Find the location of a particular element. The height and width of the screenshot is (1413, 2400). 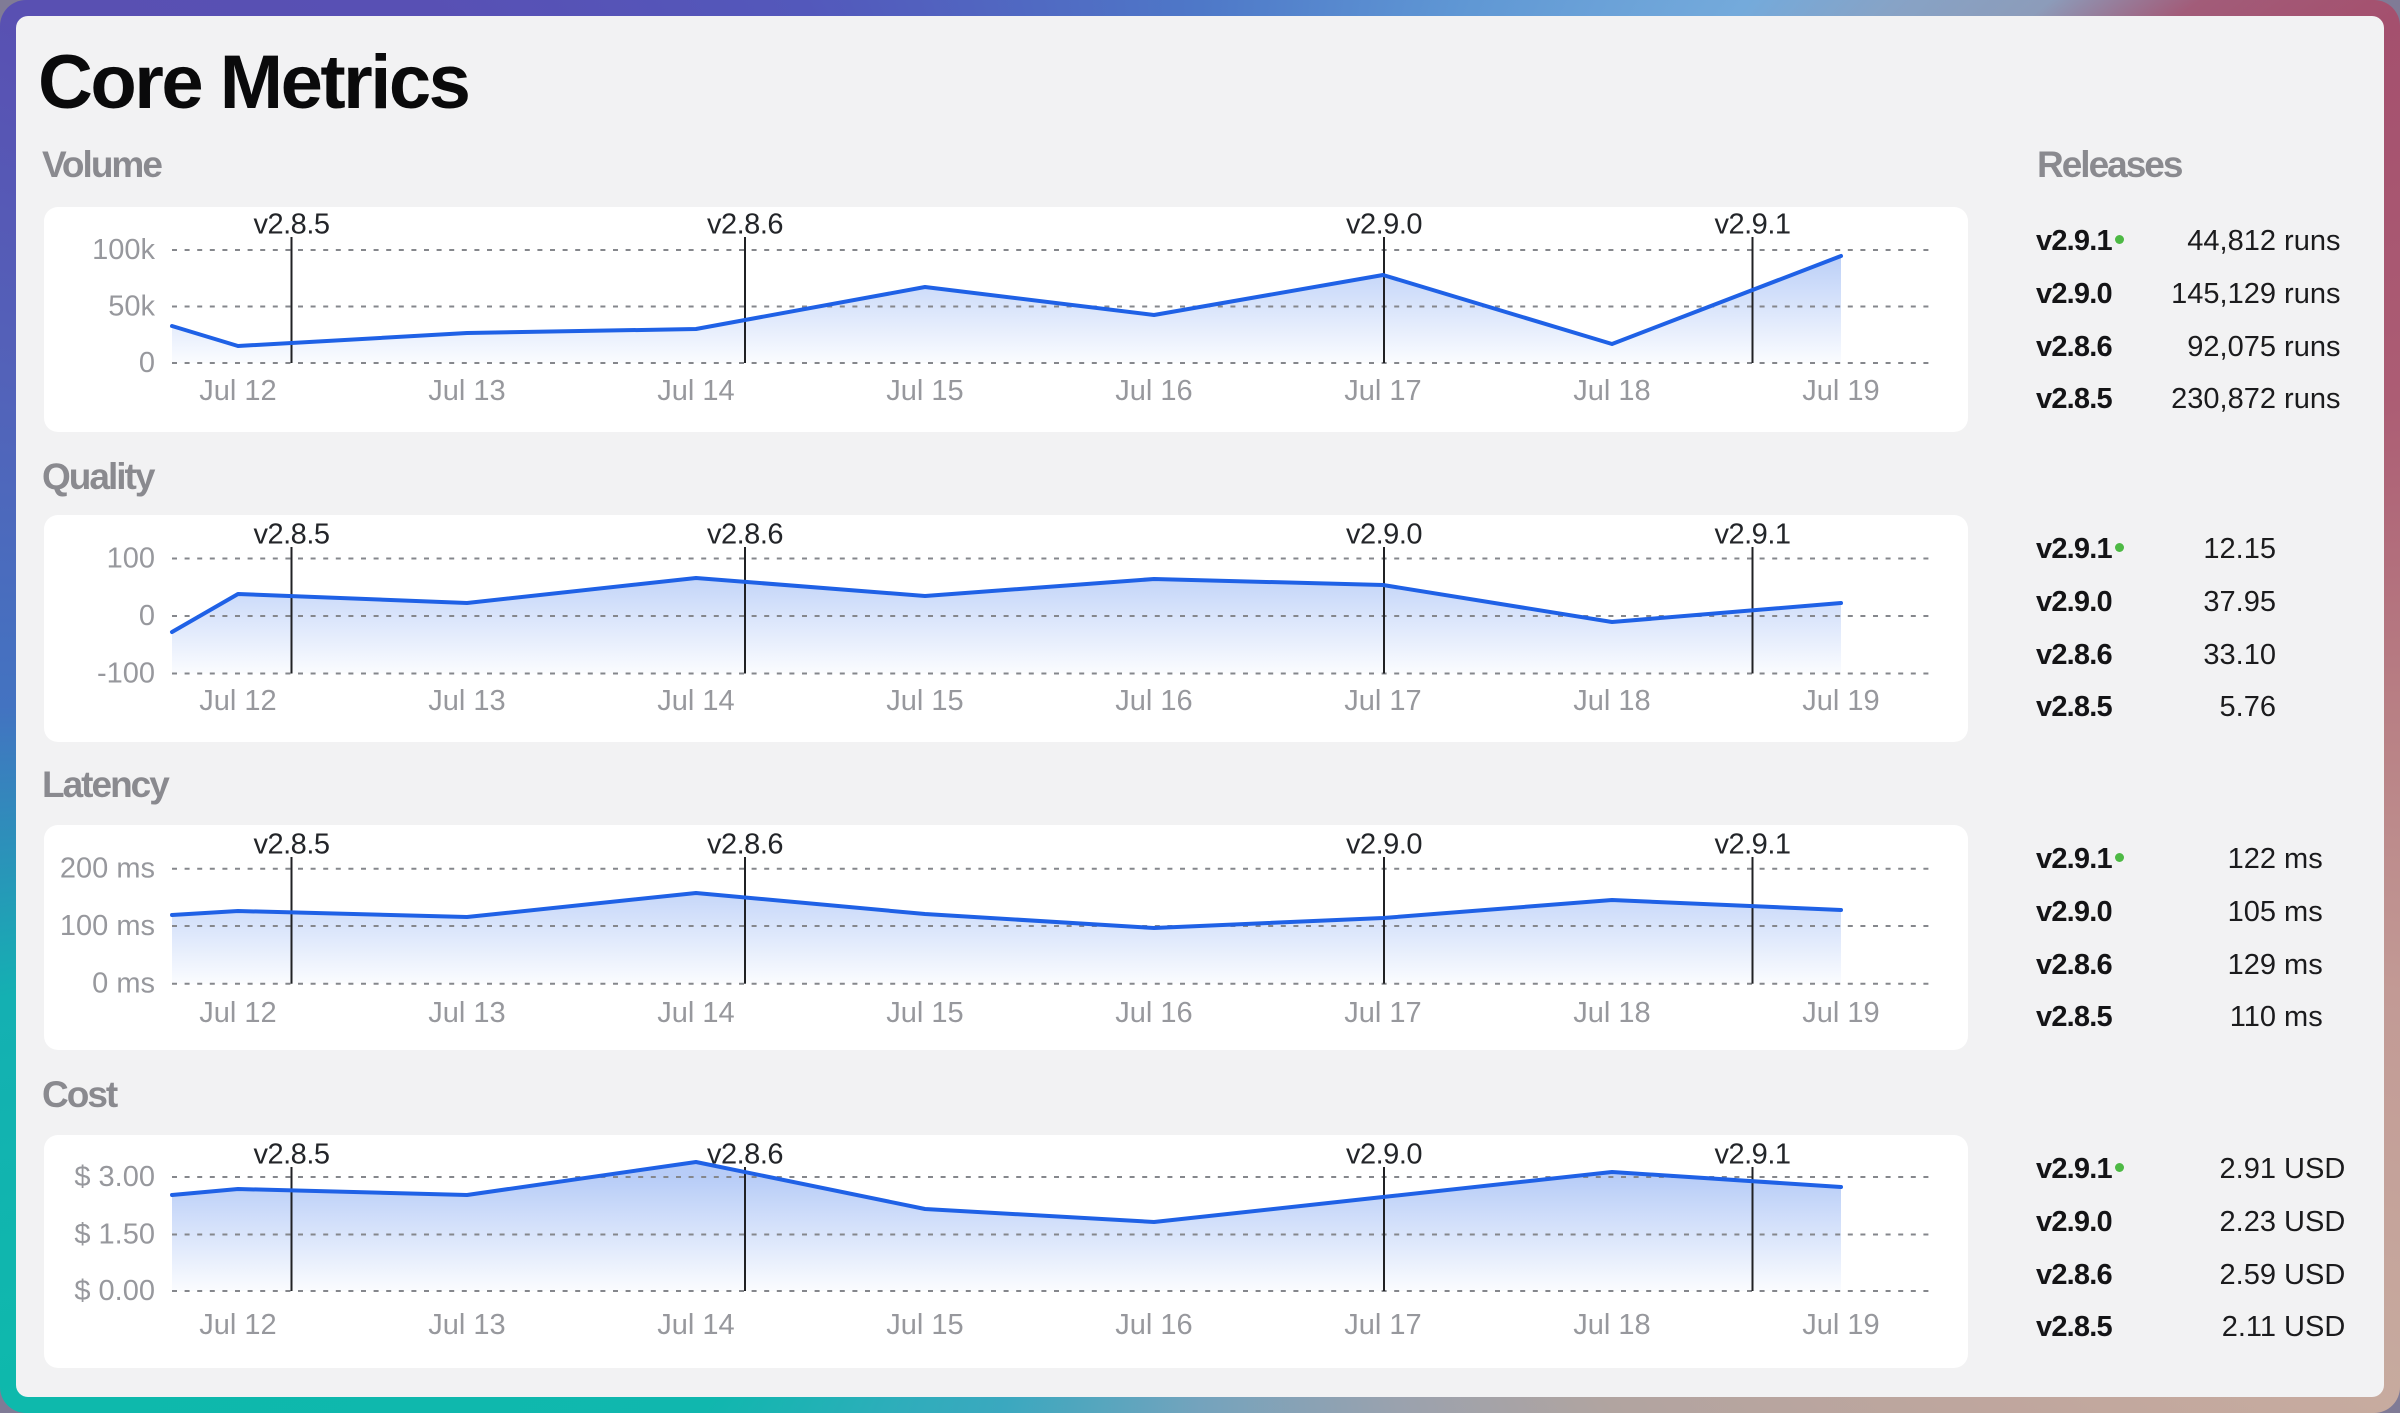

svg-text: 100k is located at coordinates (123, 250).